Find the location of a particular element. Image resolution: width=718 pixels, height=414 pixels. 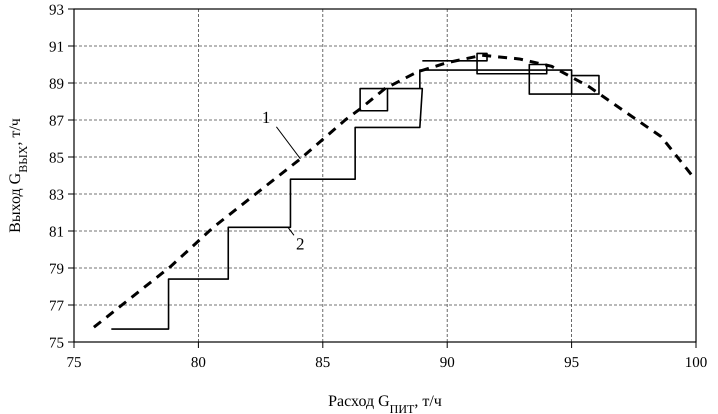

x-tick-label: 95 is located at coordinates (572, 363).